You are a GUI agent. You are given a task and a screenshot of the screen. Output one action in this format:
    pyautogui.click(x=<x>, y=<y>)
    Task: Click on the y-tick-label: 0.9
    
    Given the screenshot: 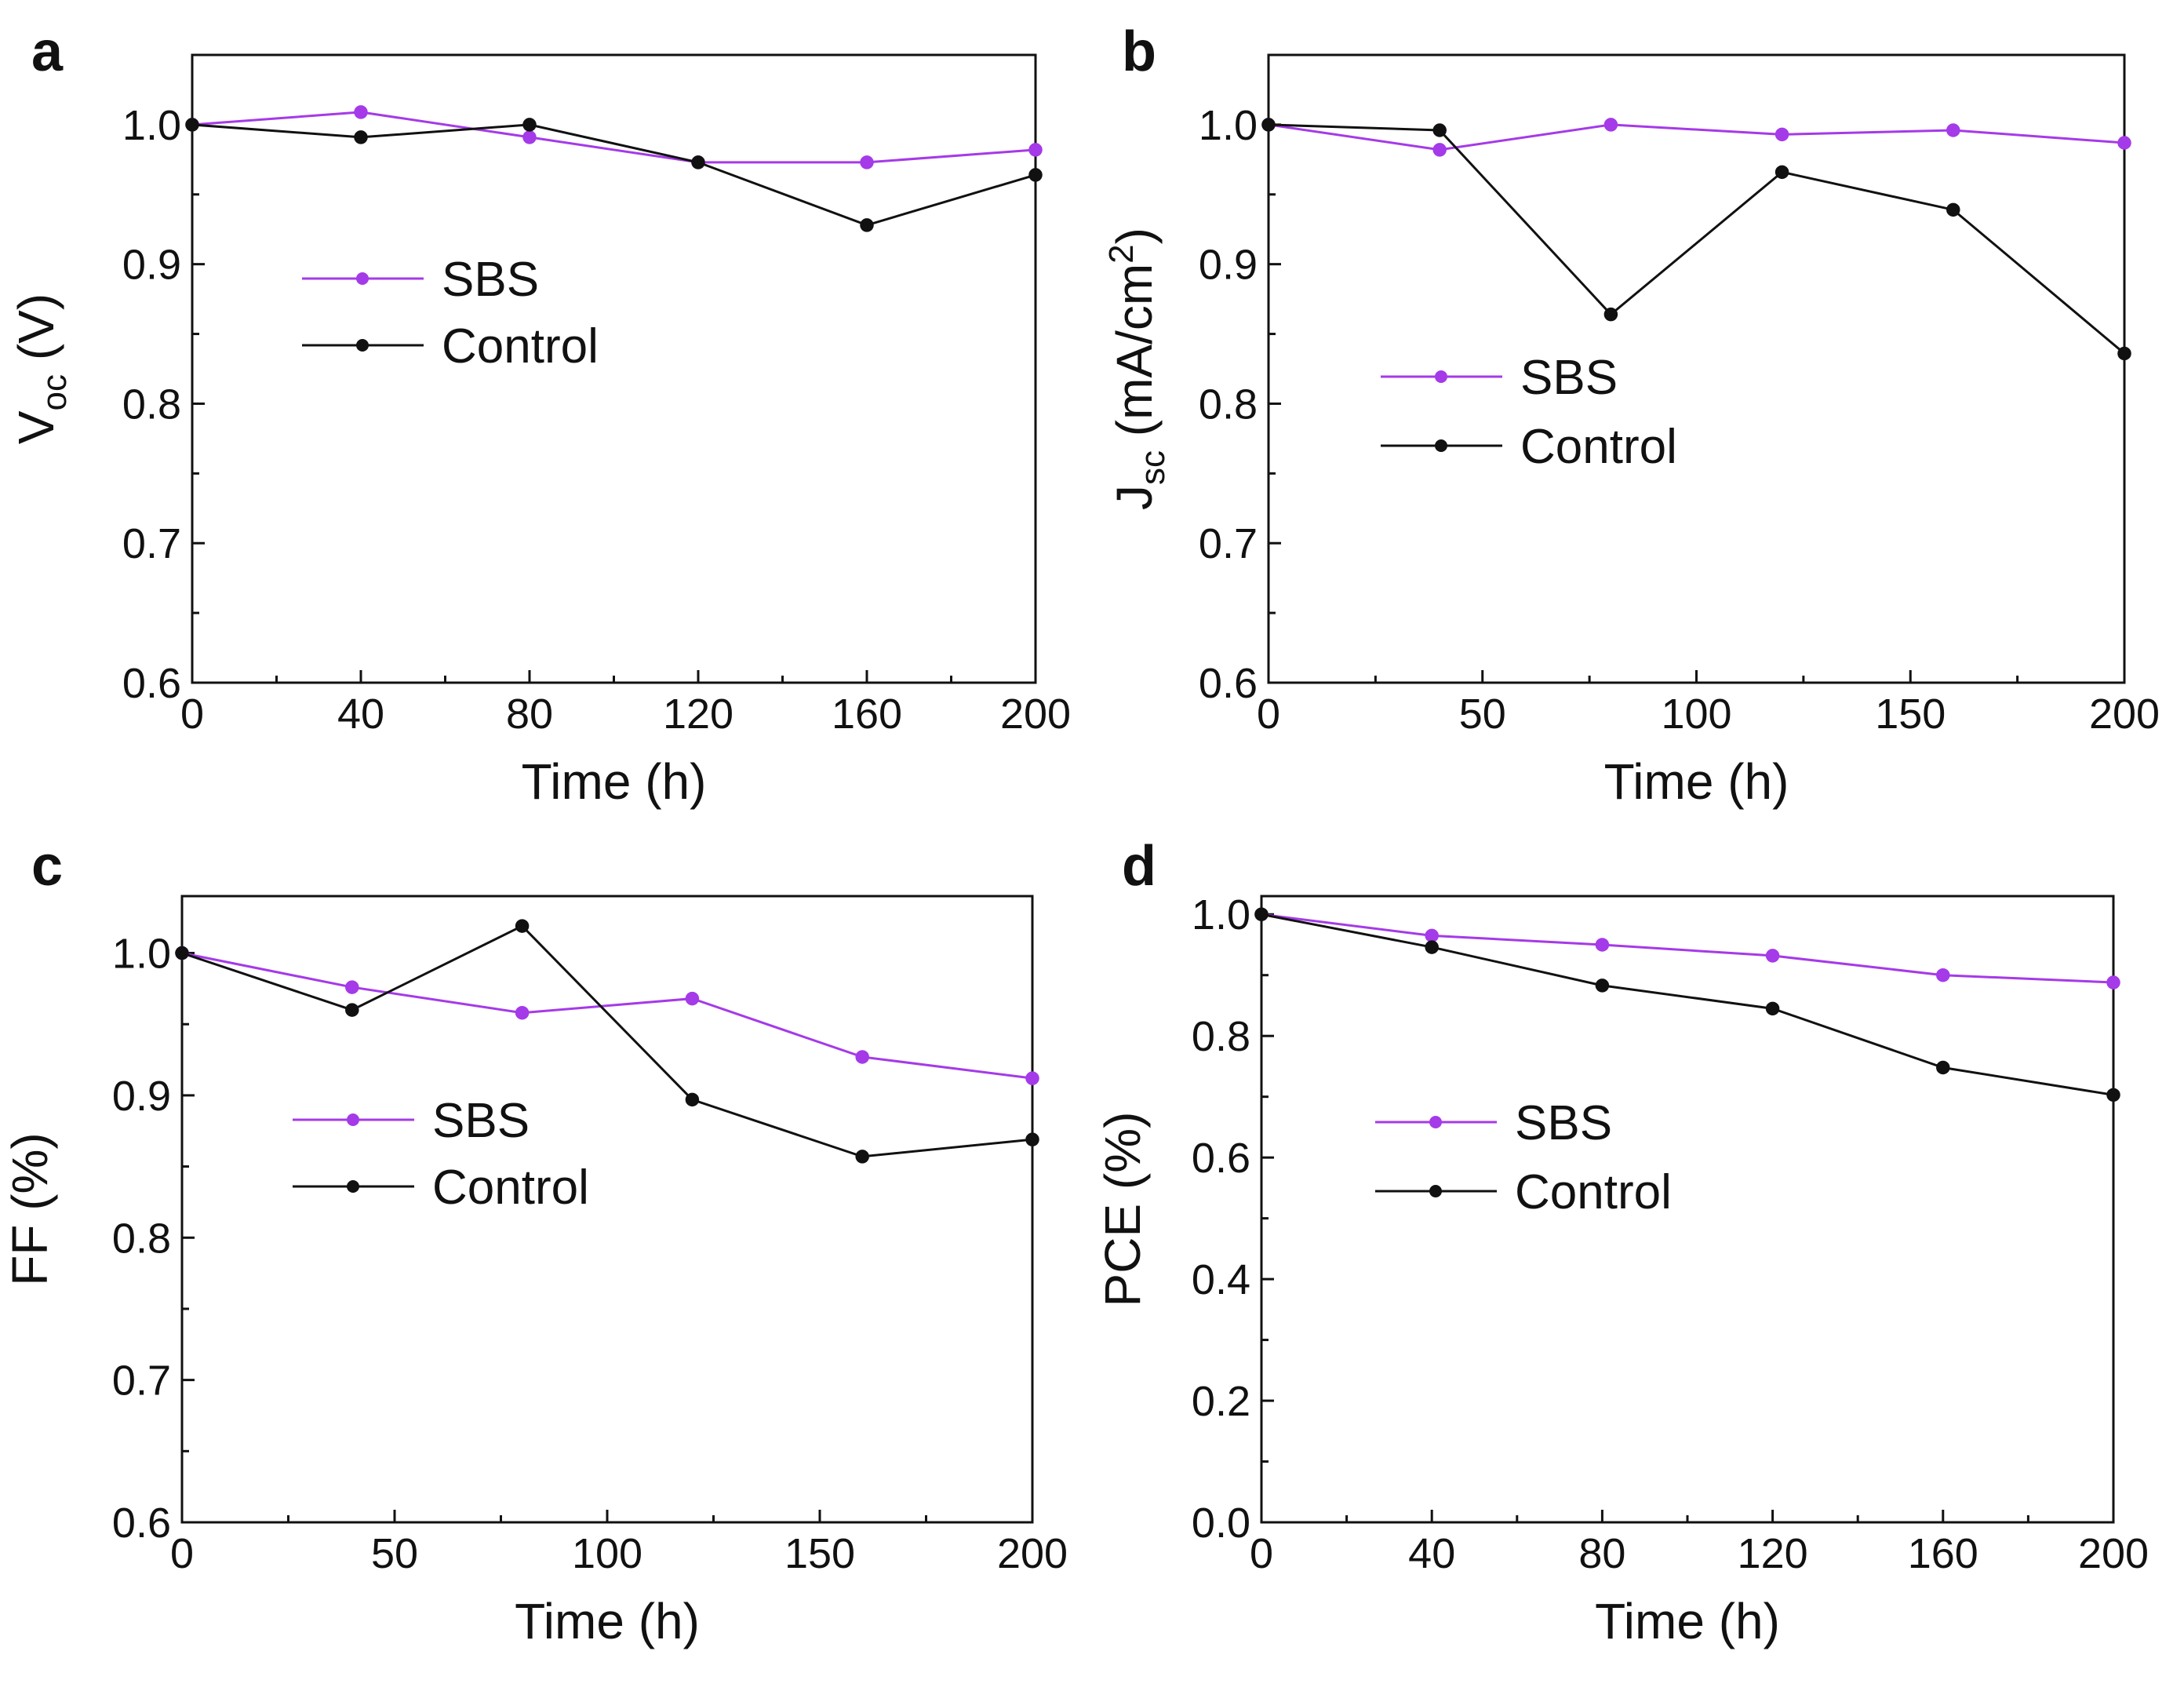 What is the action you would take?
    pyautogui.click(x=141, y=1096)
    